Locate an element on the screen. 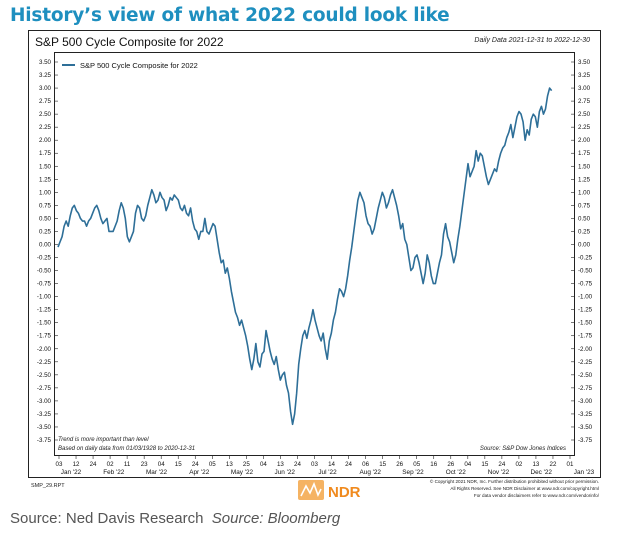 The height and width of the screenshot is (535, 621). y-tick-label-left: 0.00 is located at coordinates (45, 244).